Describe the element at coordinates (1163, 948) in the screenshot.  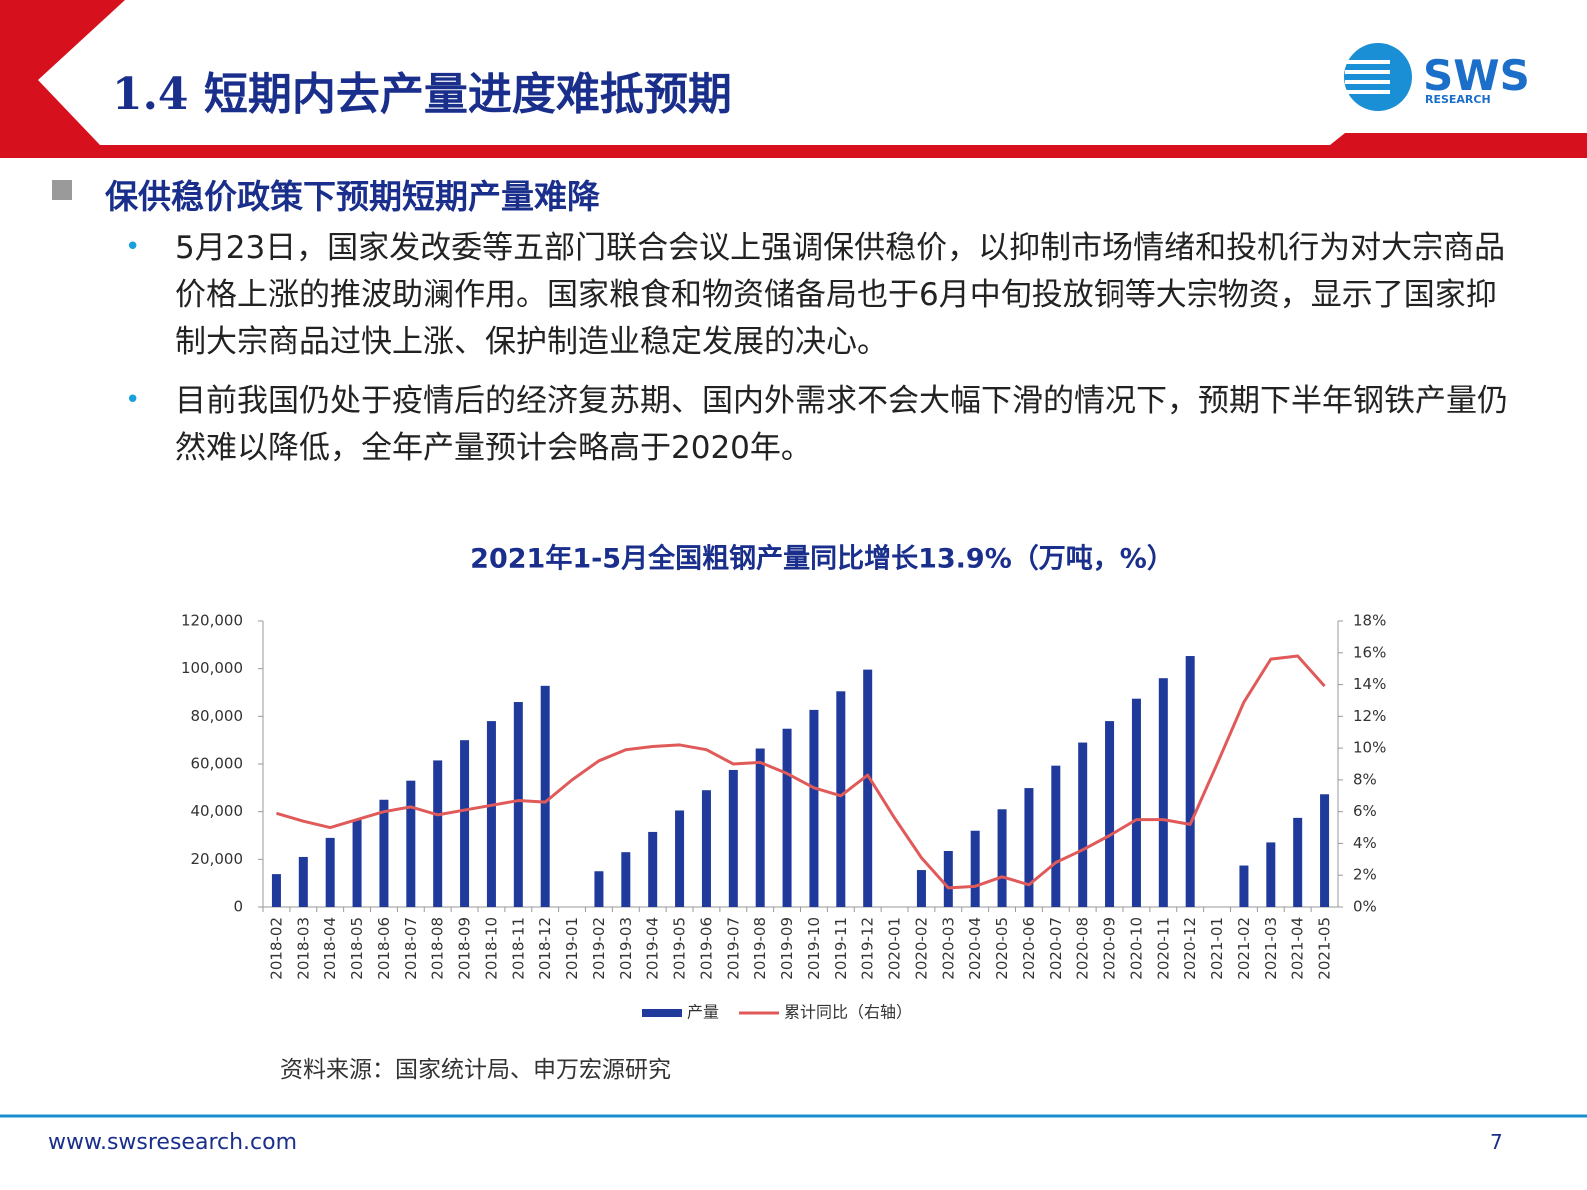
I see `x-tick-label: 2020-11` at that location.